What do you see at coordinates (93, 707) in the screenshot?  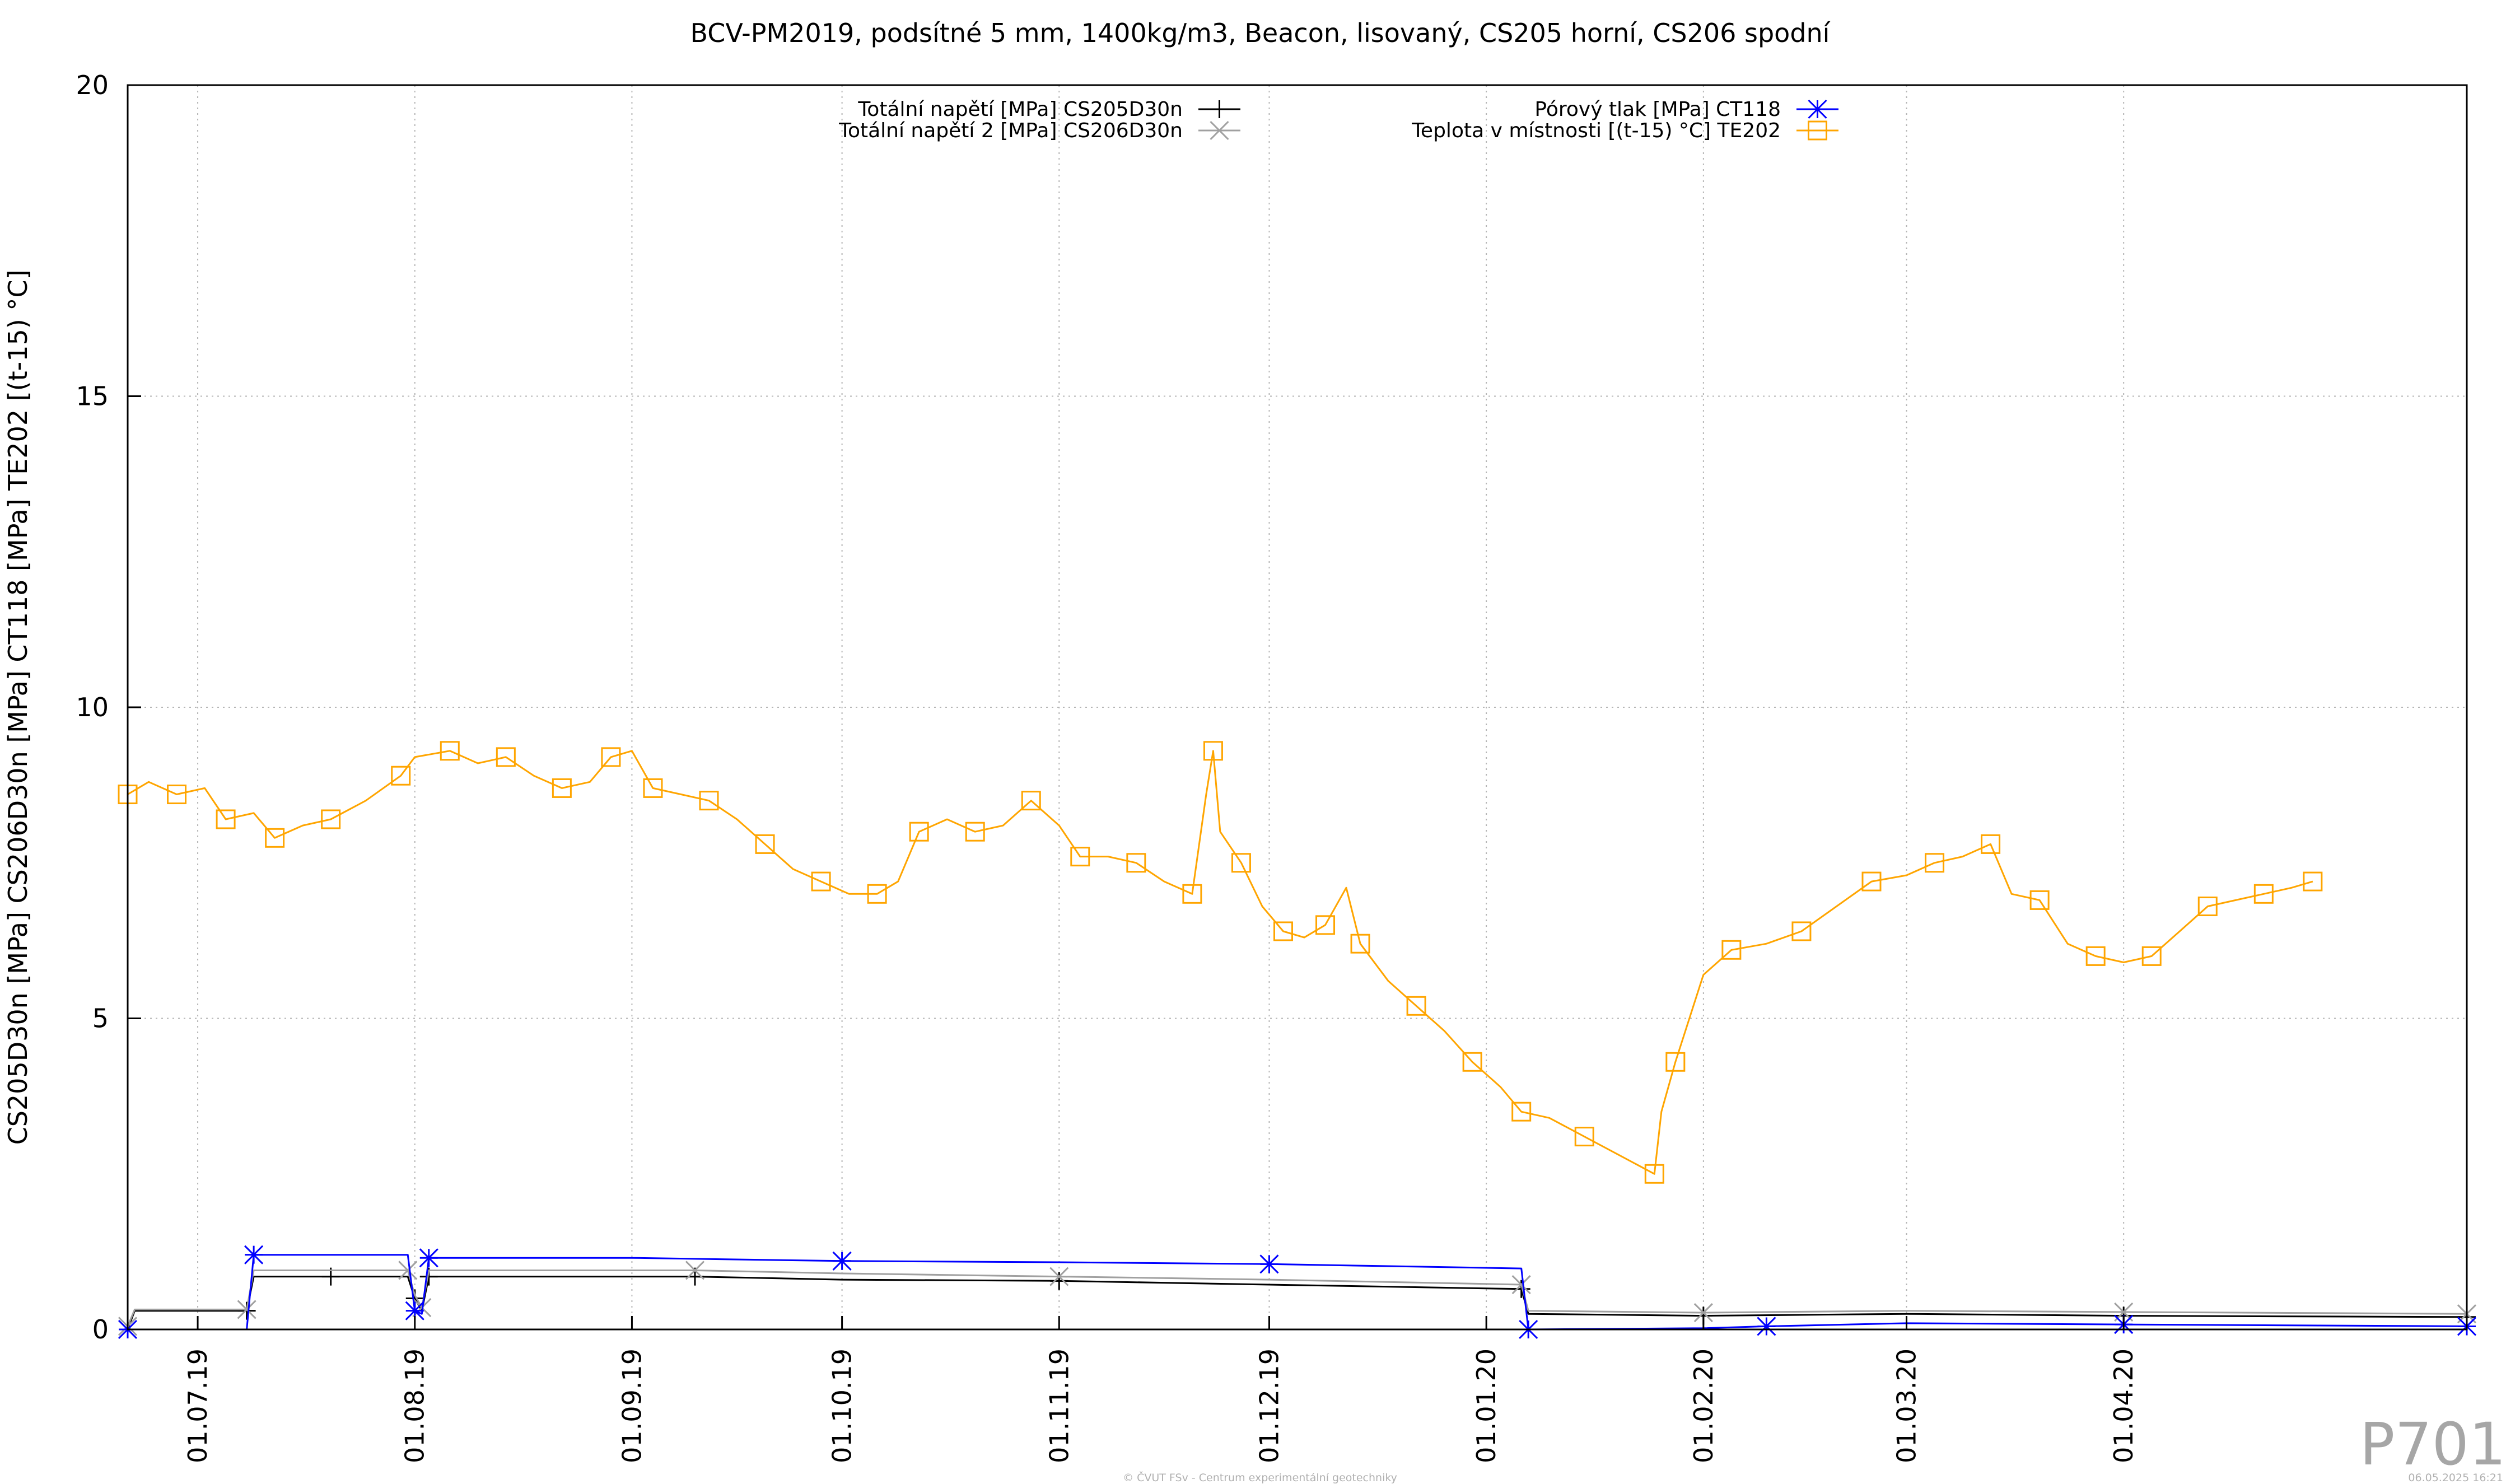 I see `y-tick-label: 10` at bounding box center [93, 707].